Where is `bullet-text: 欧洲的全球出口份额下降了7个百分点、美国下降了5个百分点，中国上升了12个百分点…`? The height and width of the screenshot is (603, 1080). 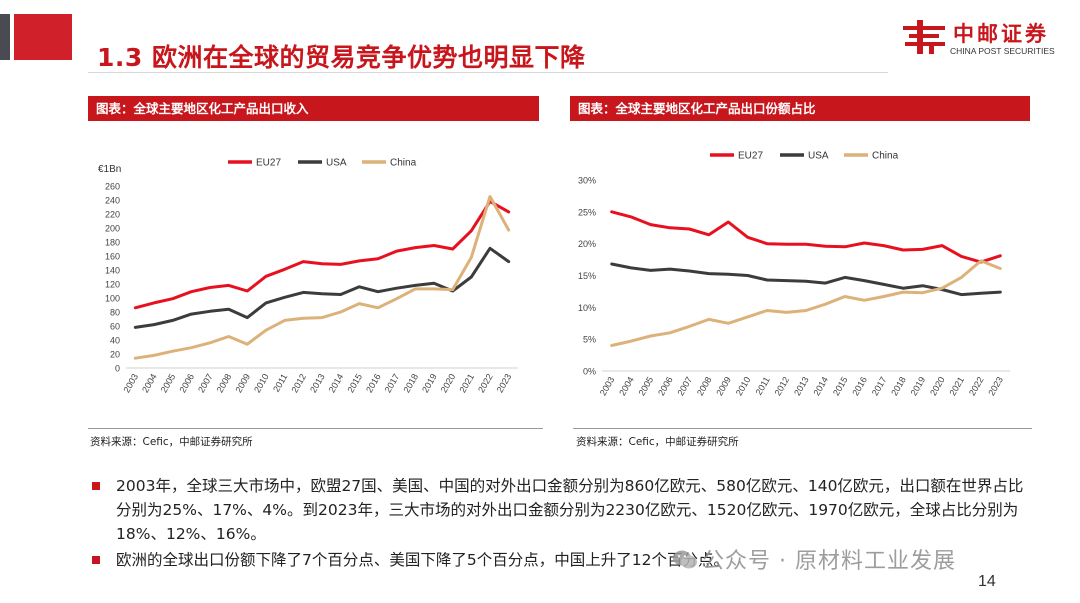 bullet-text: 欧洲的全球出口份额下降了7个百分点、美国下降了5个百分点，中国上升了12个百分点… is located at coordinates (422, 560).